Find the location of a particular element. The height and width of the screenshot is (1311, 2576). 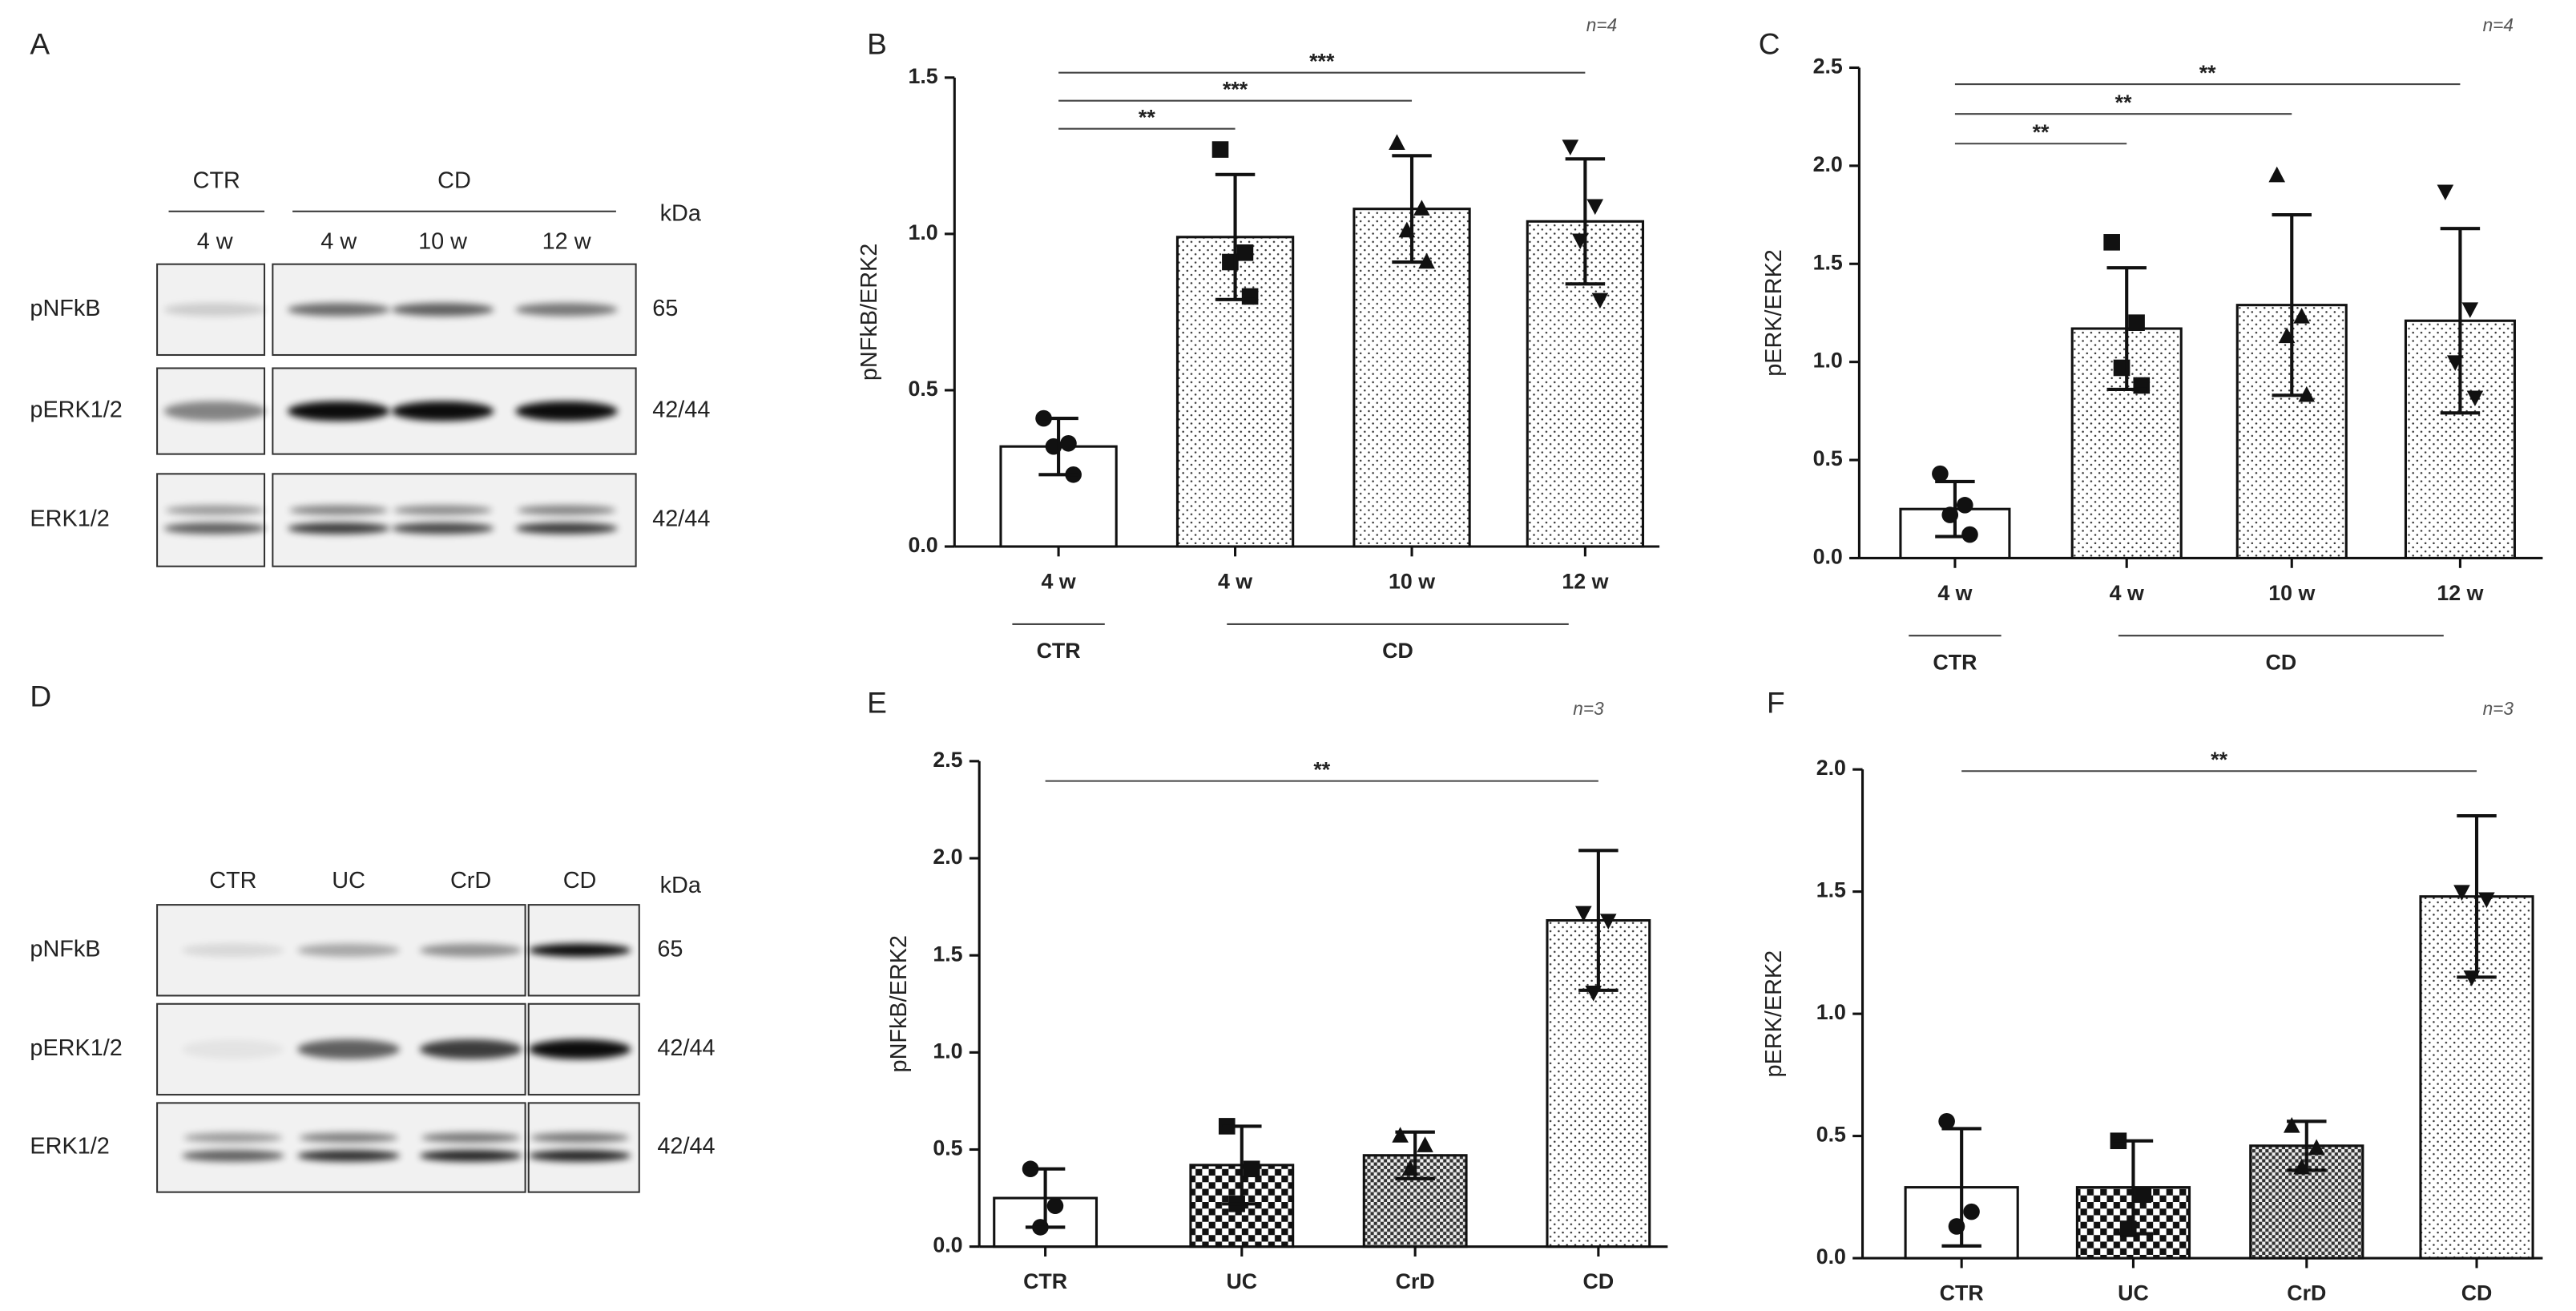

significance-label: *** is located at coordinates (1322, 61).